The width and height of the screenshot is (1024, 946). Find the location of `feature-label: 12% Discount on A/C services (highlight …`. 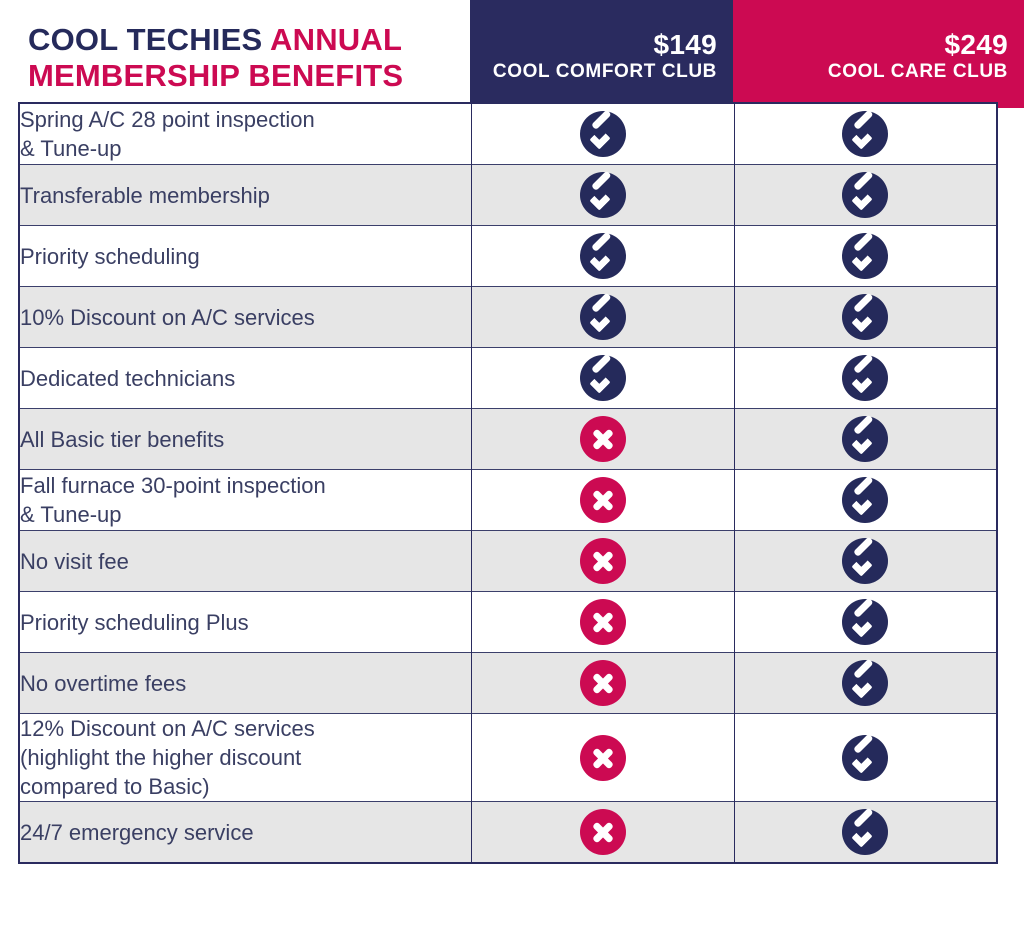

feature-label: 12% Discount on A/C services (highlight … is located at coordinates (245, 757).